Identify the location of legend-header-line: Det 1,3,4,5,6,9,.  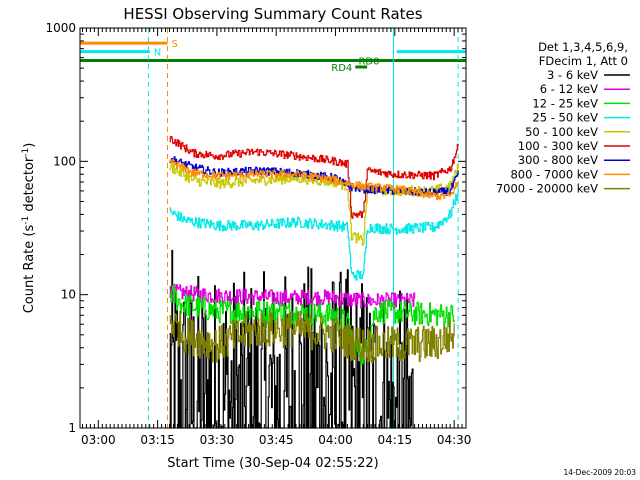
(583, 47).